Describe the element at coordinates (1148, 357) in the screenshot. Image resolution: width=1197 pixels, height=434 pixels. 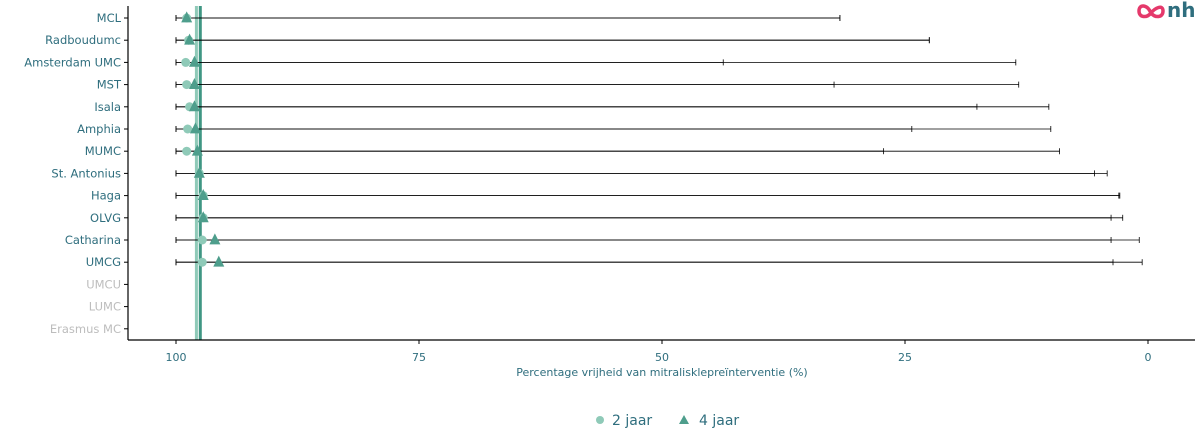
I see `x-tick-label: 0` at that location.